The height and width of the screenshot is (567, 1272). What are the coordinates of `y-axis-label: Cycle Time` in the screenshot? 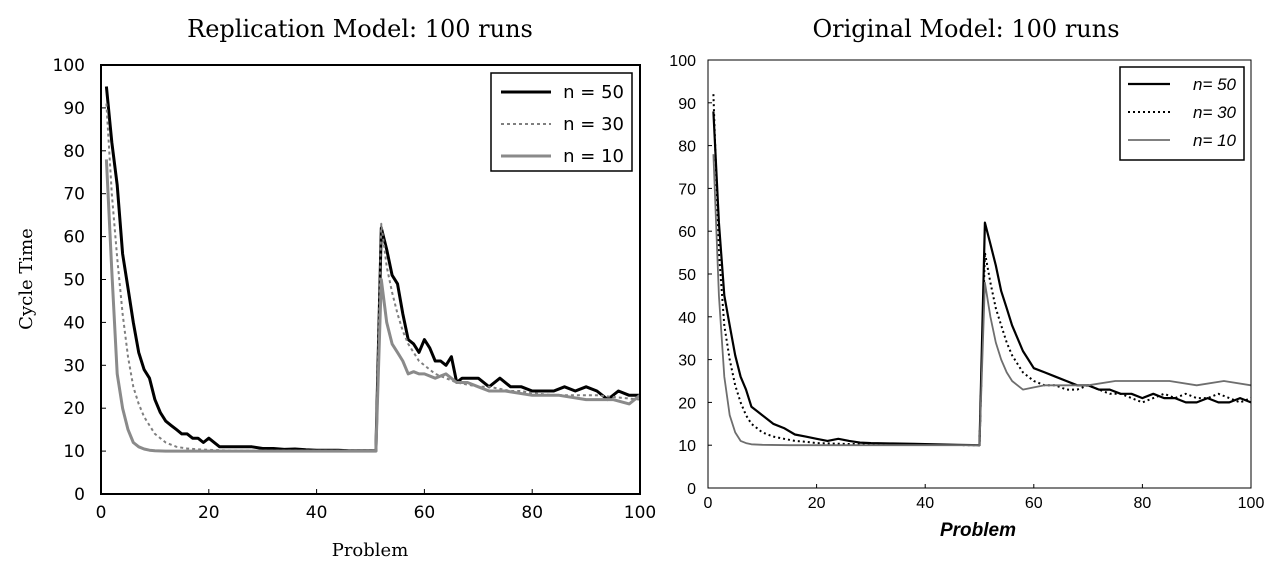 It's located at (26, 279).